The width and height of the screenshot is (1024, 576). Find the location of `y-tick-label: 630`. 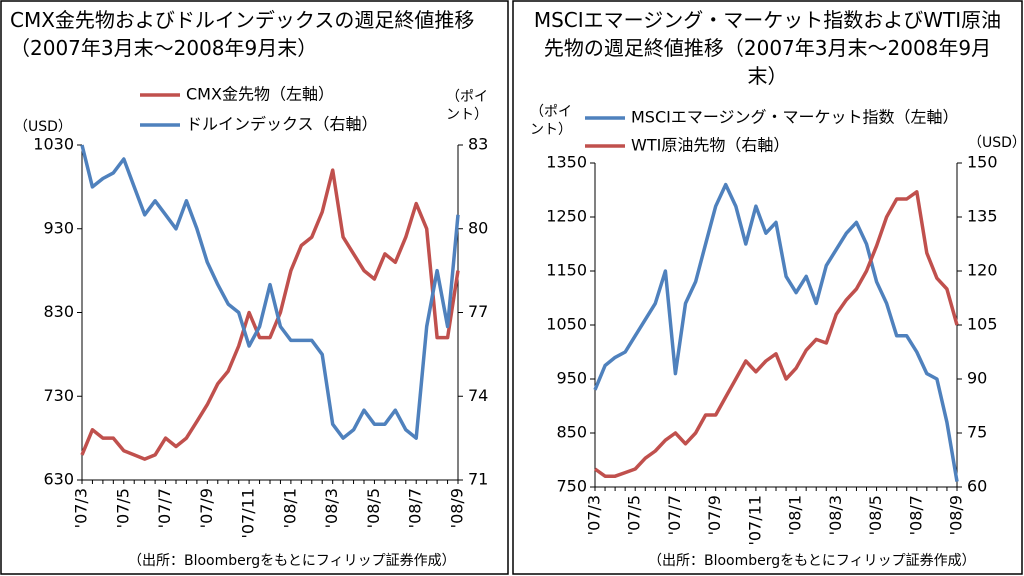

y-tick-label: 630 is located at coordinates (58, 479).